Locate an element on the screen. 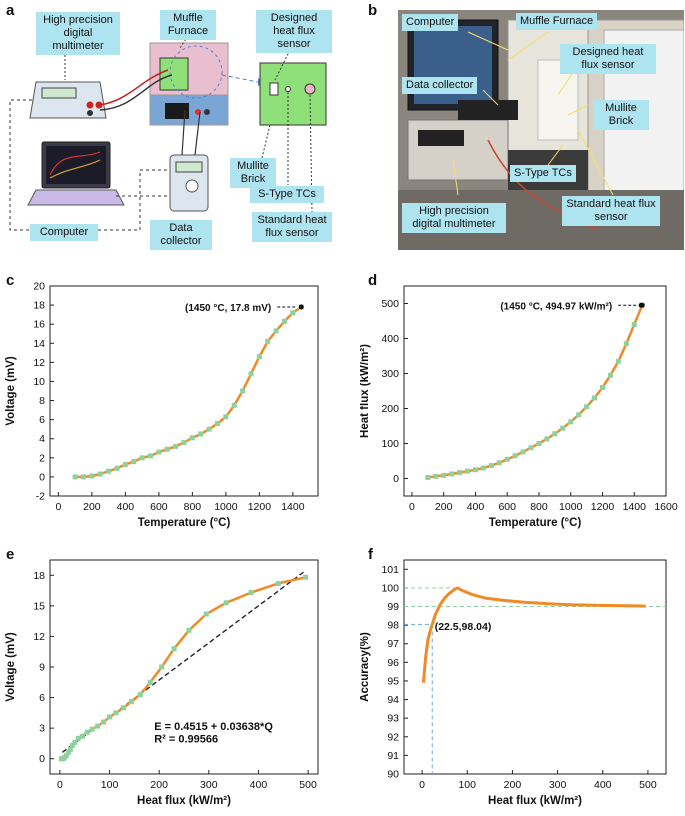 The width and height of the screenshot is (685, 816). multimeter-body is located at coordinates (68, 100).